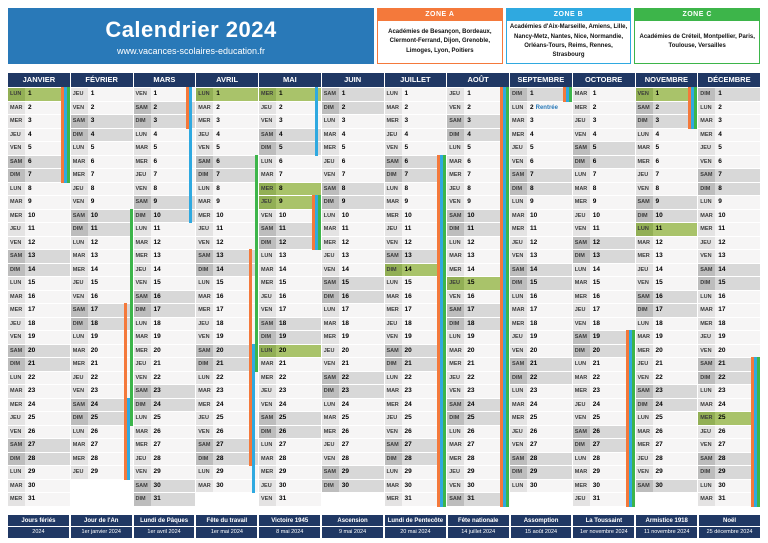 The height and width of the screenshot is (543, 768). Describe the element at coordinates (415, 310) in the screenshot. I see `day-row: MER 17` at that location.